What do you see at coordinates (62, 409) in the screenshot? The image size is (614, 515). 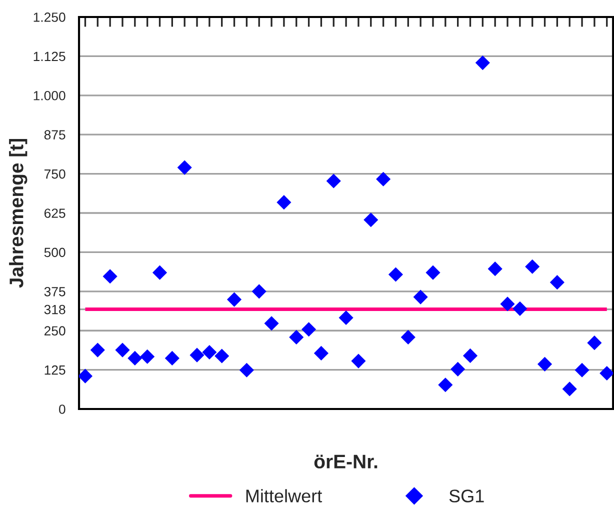 I see `y-tick-label: 0` at bounding box center [62, 409].